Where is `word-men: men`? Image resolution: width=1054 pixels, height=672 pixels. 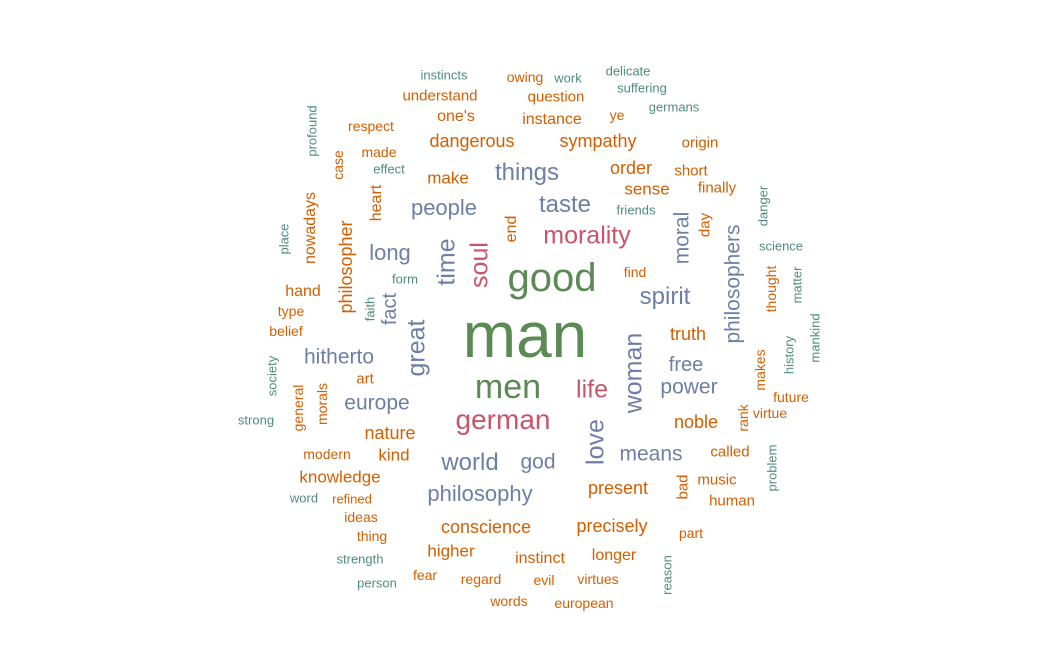
word-men: men is located at coordinates (508, 387).